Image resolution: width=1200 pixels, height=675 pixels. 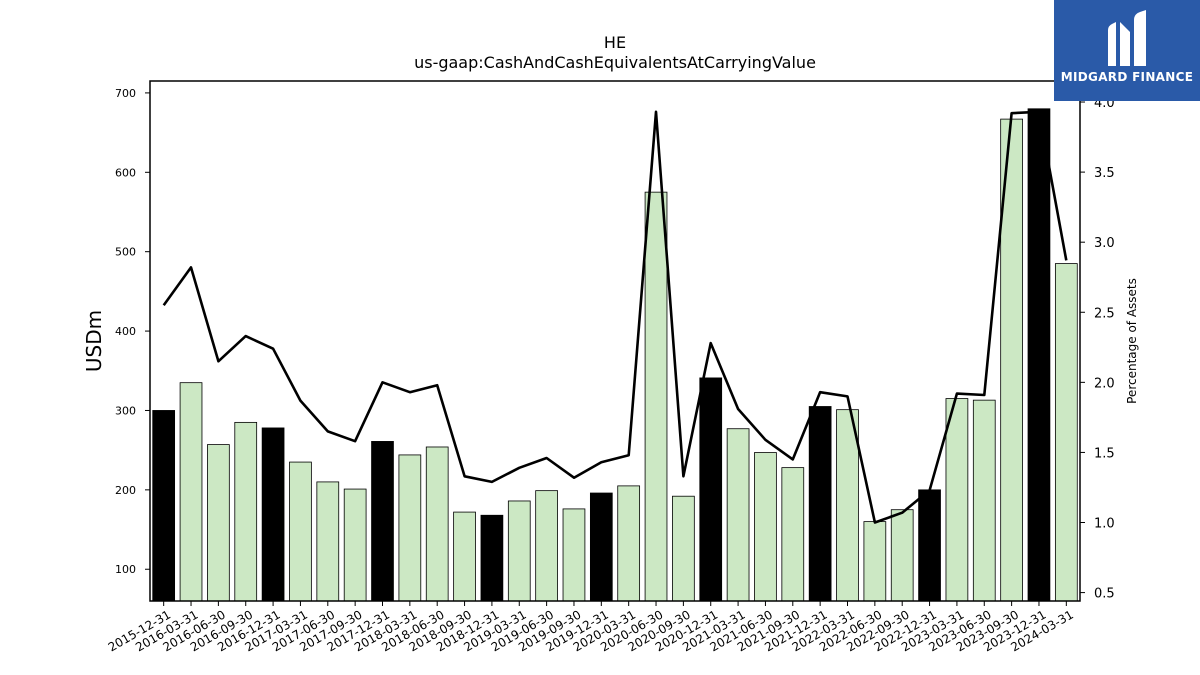 What do you see at coordinates (125, 172) in the screenshot?
I see `y-tick-label-600: 600` at bounding box center [125, 172].